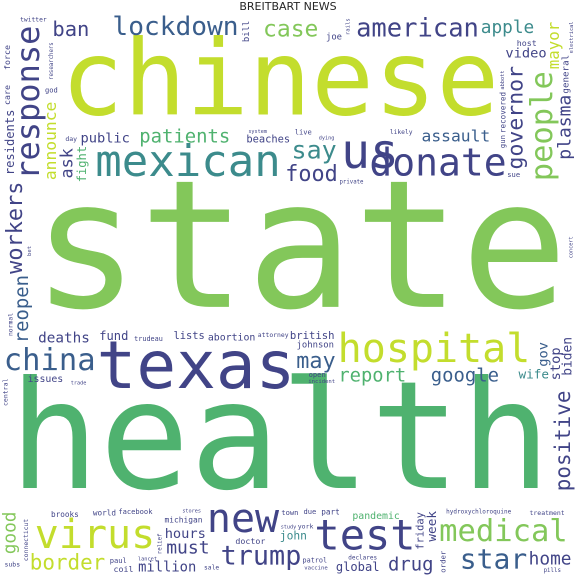 This screenshot has width=576, height=576. I want to click on cloud-word-sue: sue, so click(513, 174).